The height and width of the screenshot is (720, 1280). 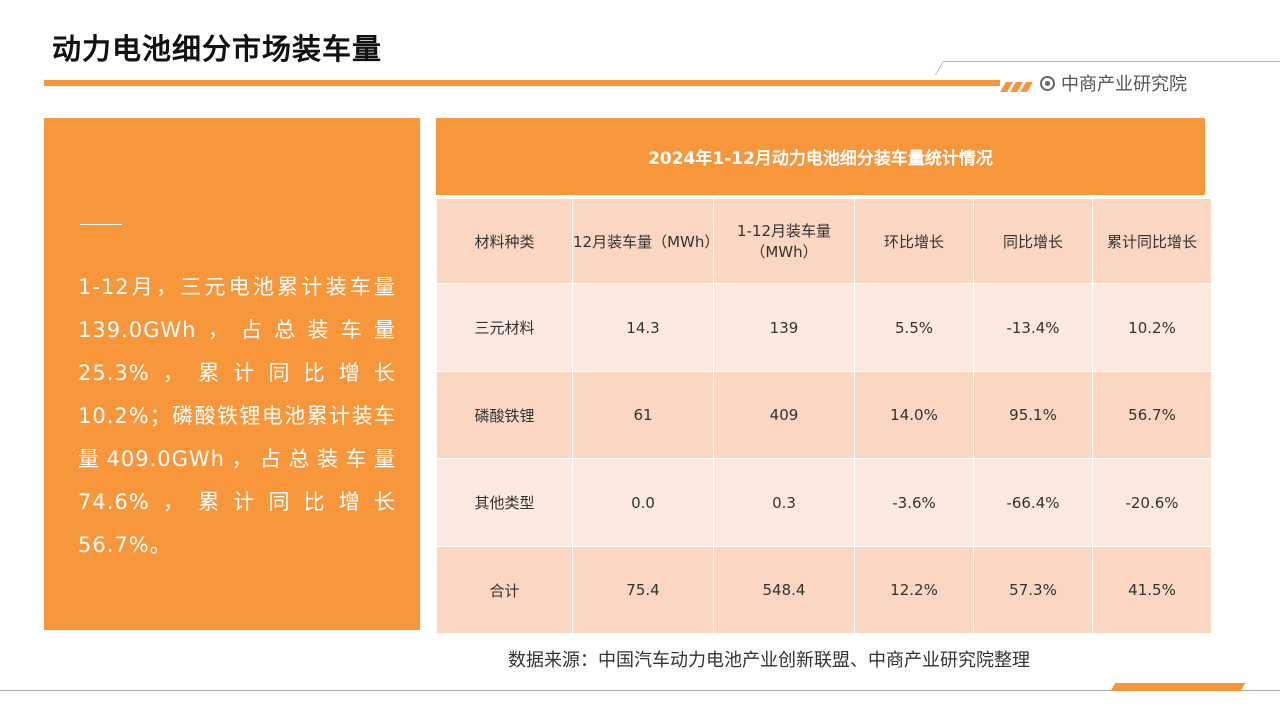 What do you see at coordinates (1033, 241) in the screenshot?
I see `header-cell: 同比增长` at bounding box center [1033, 241].